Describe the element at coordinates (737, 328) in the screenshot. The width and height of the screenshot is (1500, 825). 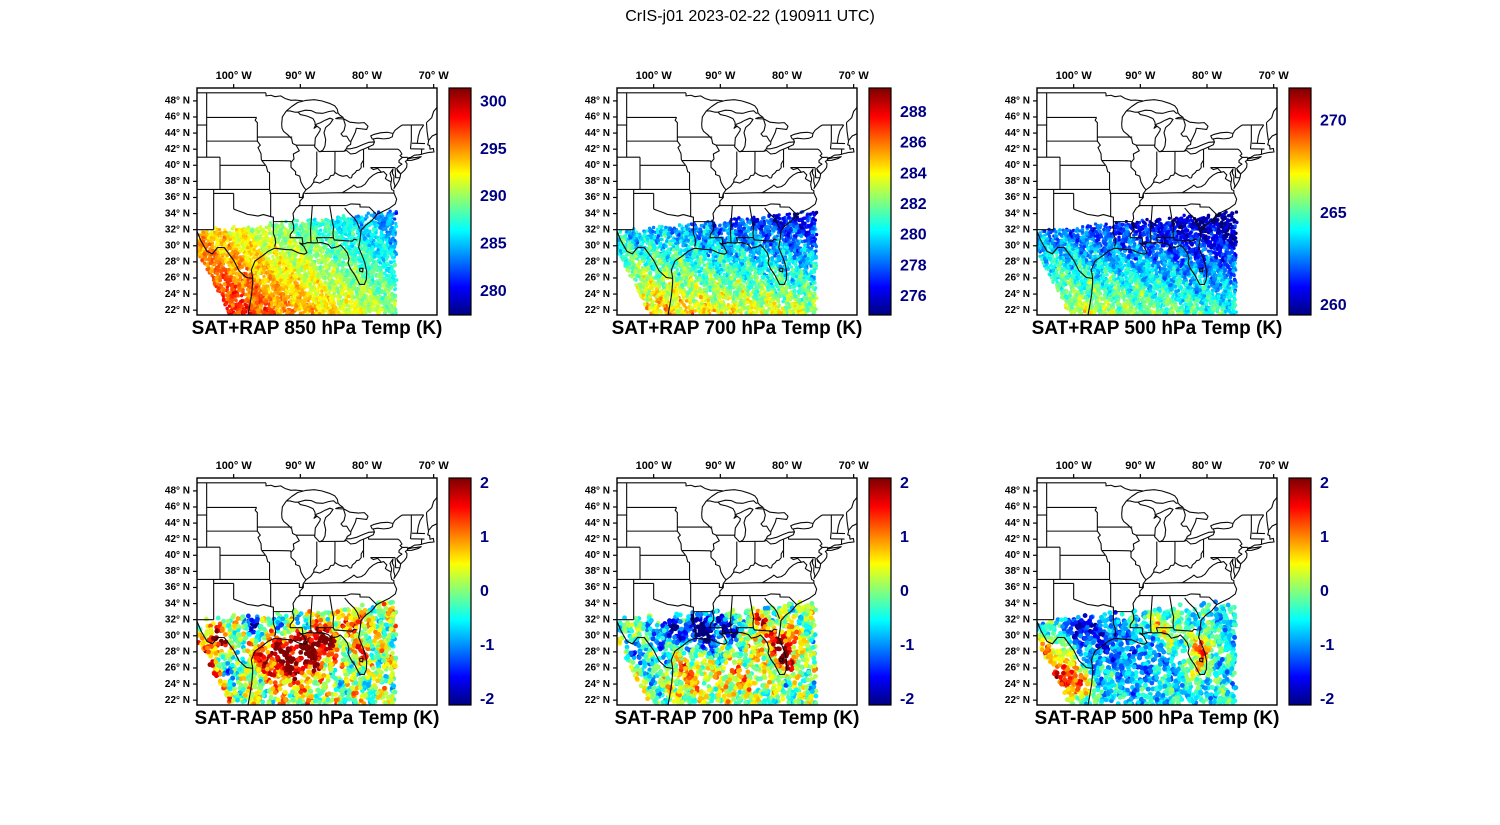
I see `panel-title: SAT+RAP 700 hPa Temp (K)` at that location.